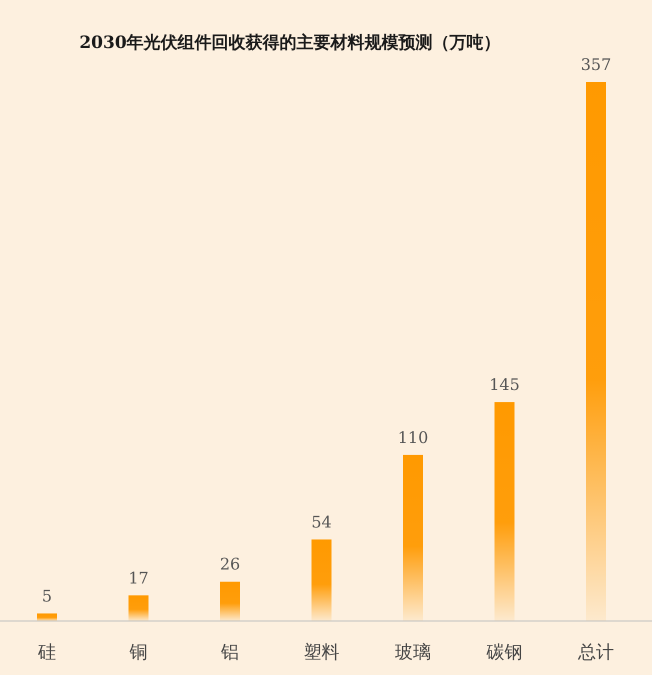  What do you see at coordinates (504, 384) in the screenshot?
I see `data-label: 145` at bounding box center [504, 384].